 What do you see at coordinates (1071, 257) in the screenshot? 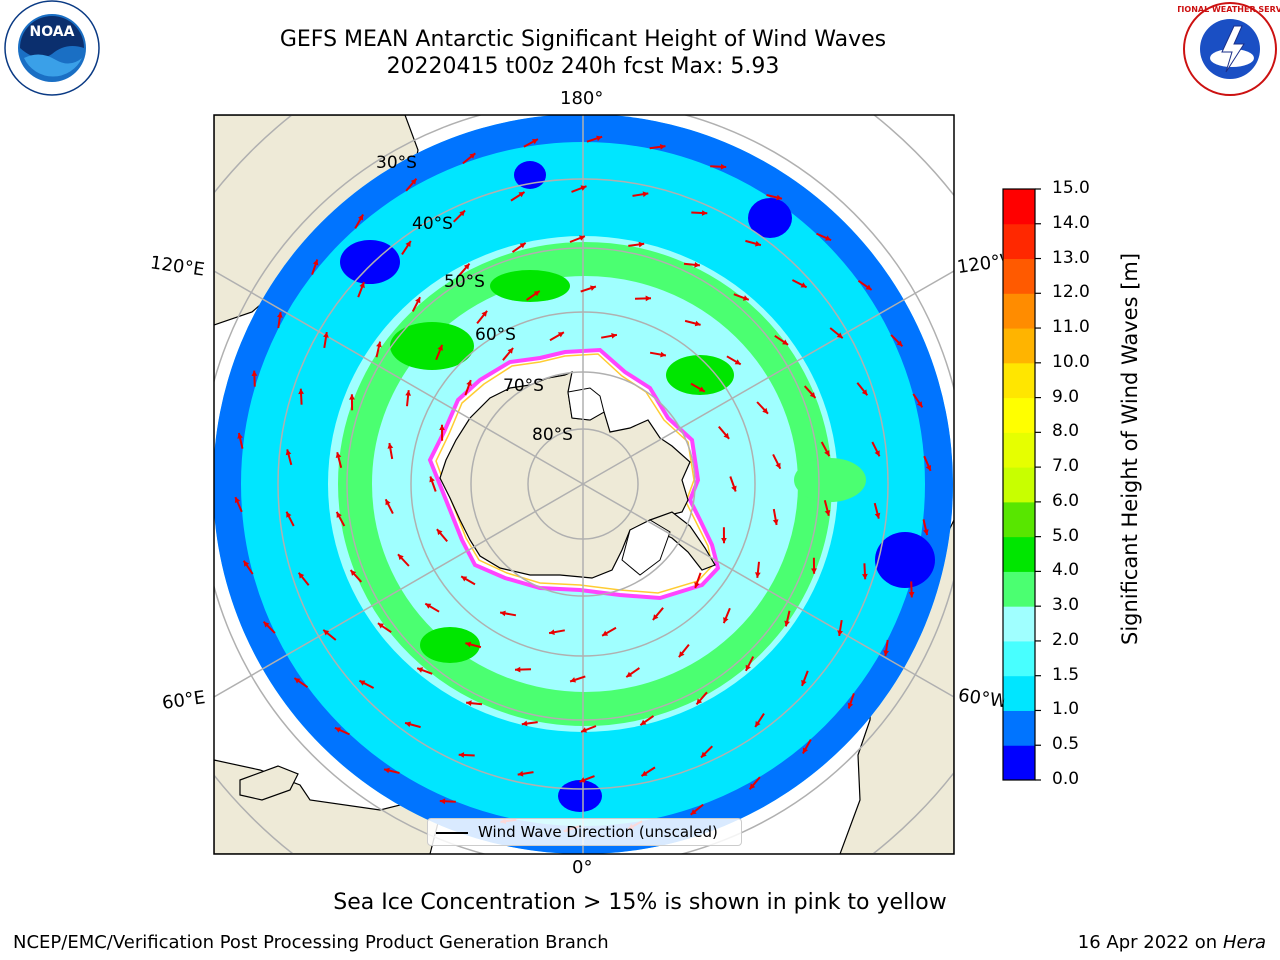
I see `colorbar-tick-label: 13.0` at bounding box center [1071, 257].